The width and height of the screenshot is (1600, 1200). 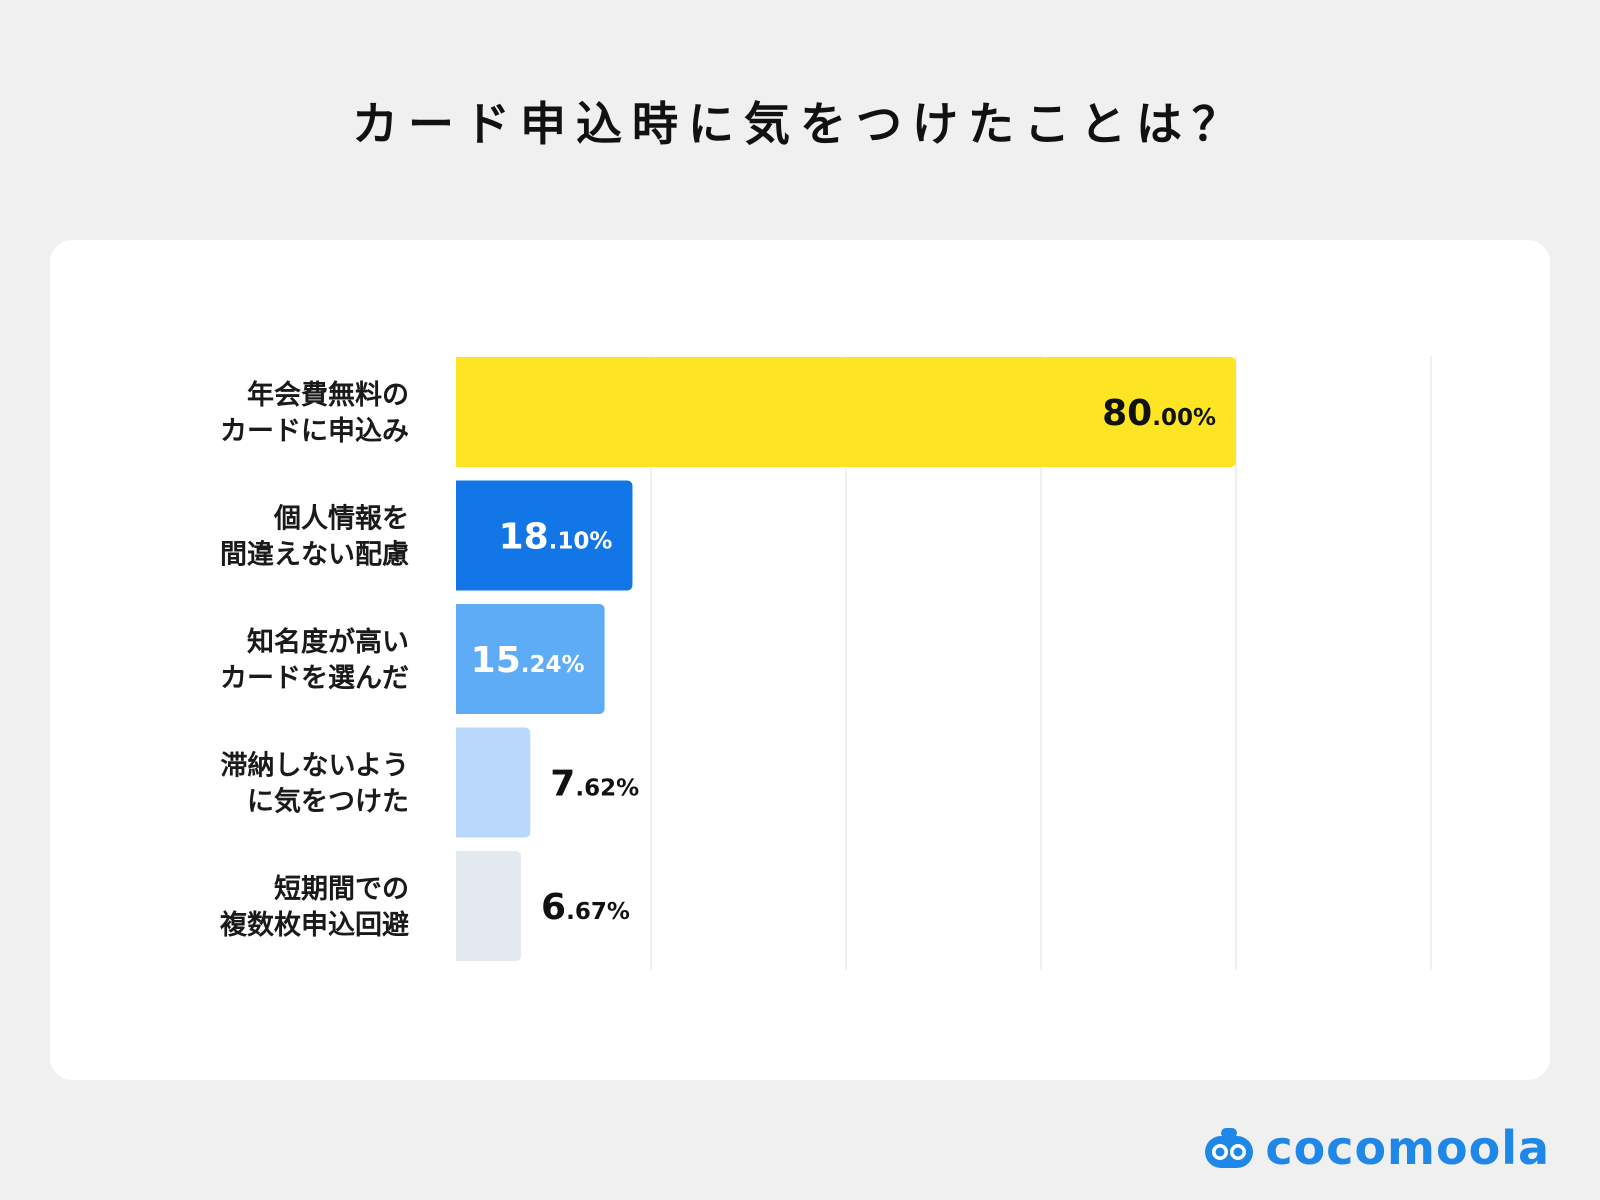 I want to click on brand-name: cocomoola, so click(x=1407, y=1148).